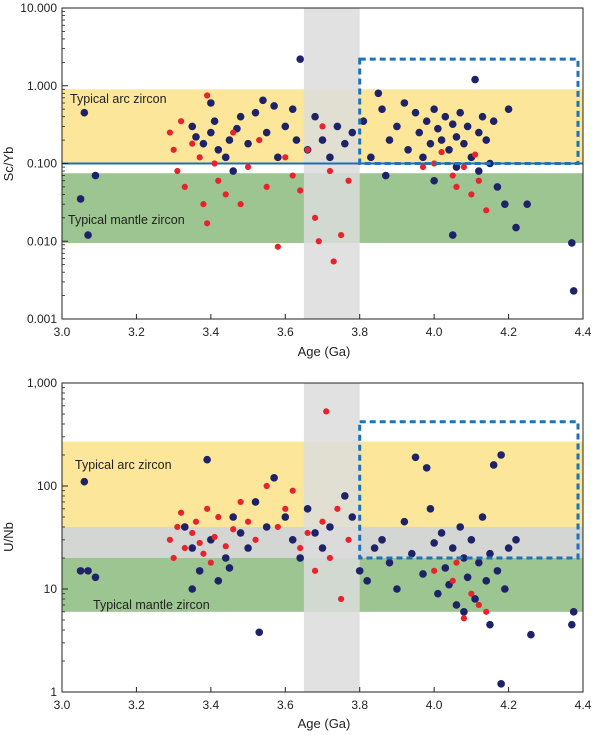  What do you see at coordinates (47, 486) in the screenshot?
I see `y-tick-label: 100` at bounding box center [47, 486].